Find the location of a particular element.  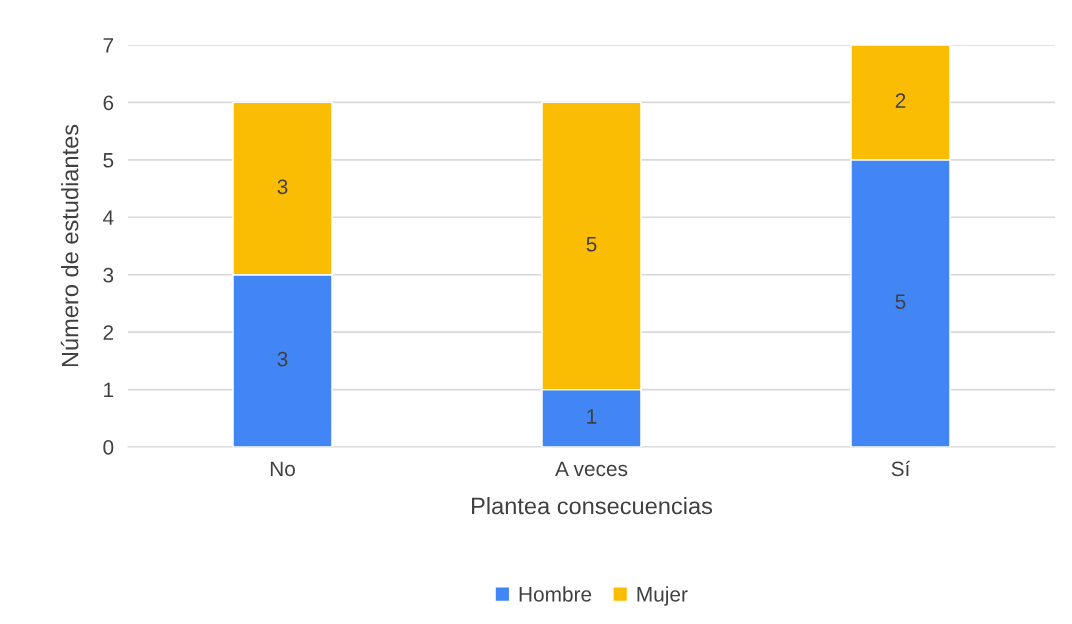

y-tick-label: 5 is located at coordinates (108, 160).